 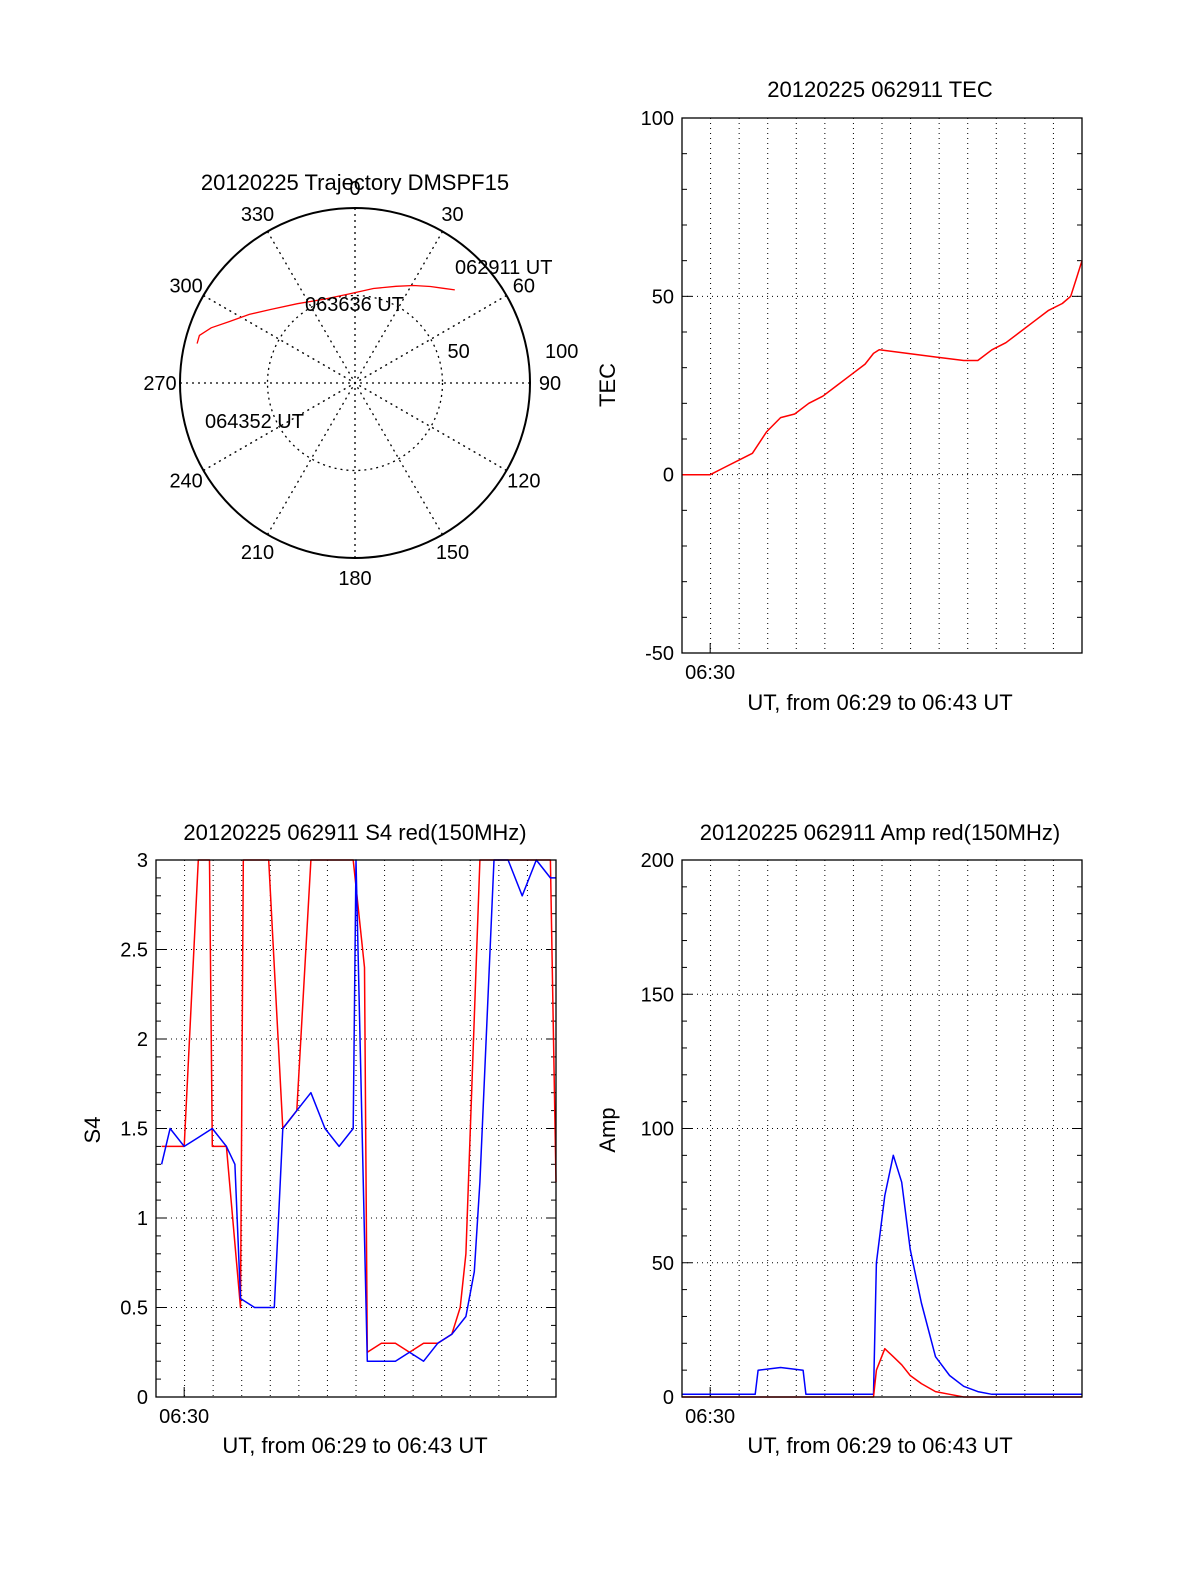 I want to click on s4-ylabel: S4, so click(x=92, y=1130).